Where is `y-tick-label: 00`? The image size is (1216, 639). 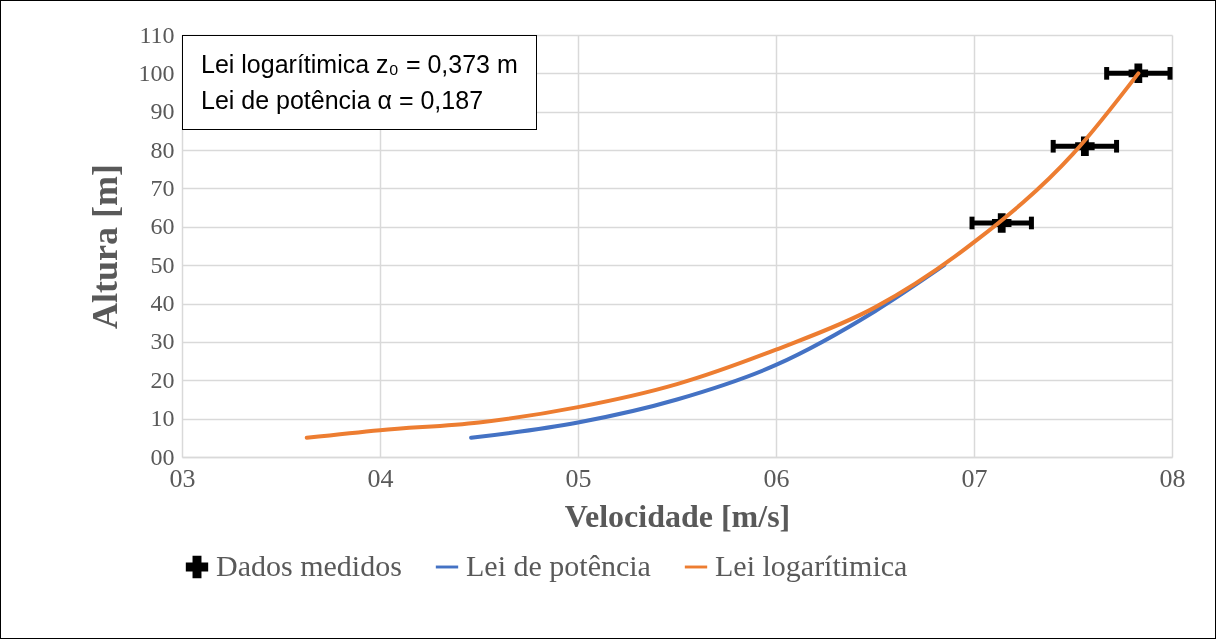 y-tick-label: 00 is located at coordinates (162, 456).